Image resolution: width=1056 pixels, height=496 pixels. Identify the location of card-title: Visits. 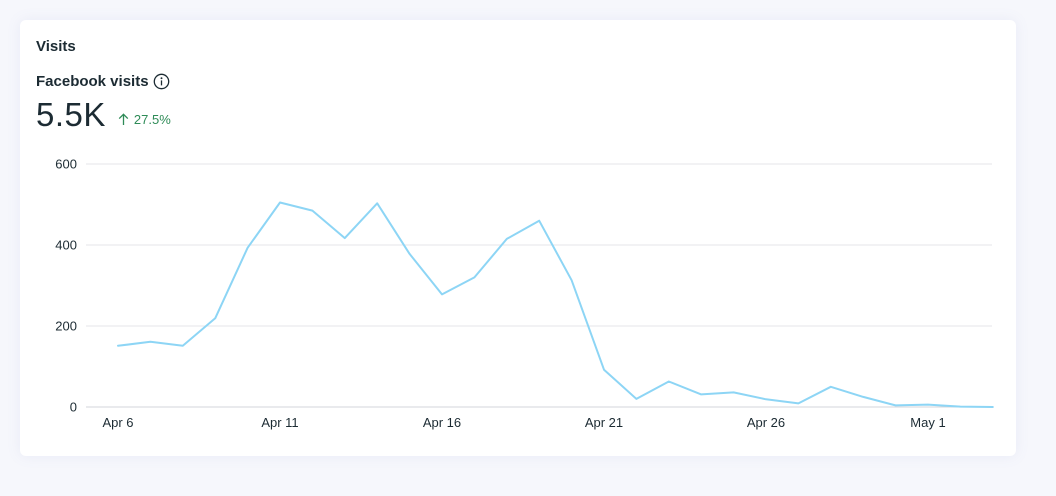
(56, 46).